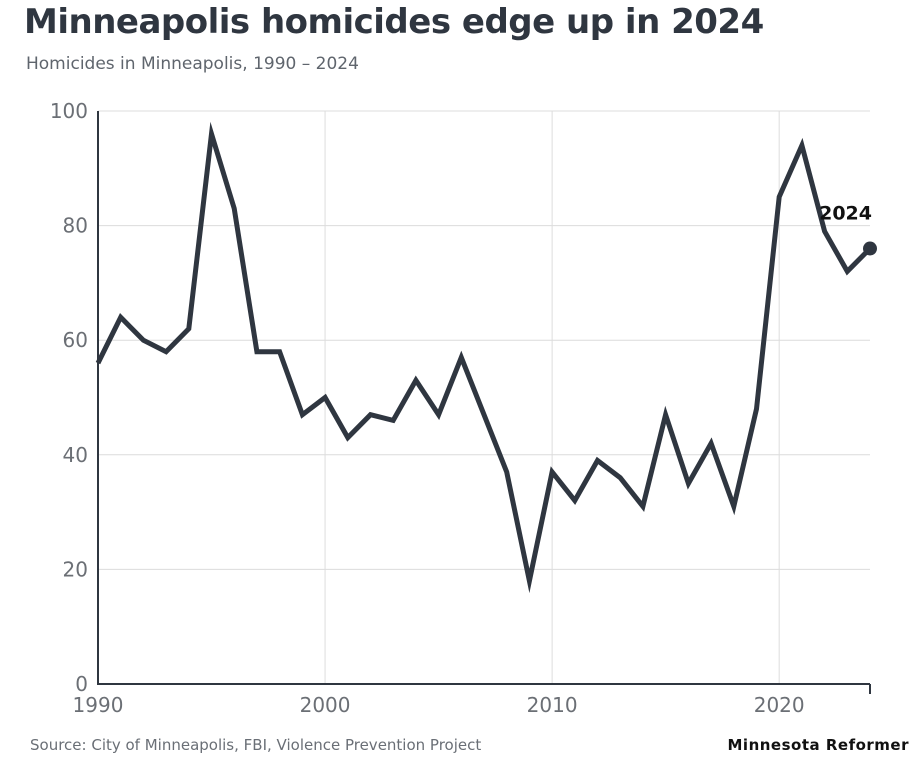 The height and width of the screenshot is (762, 923). What do you see at coordinates (69, 111) in the screenshot?
I see `y-tick-label: 100` at bounding box center [69, 111].